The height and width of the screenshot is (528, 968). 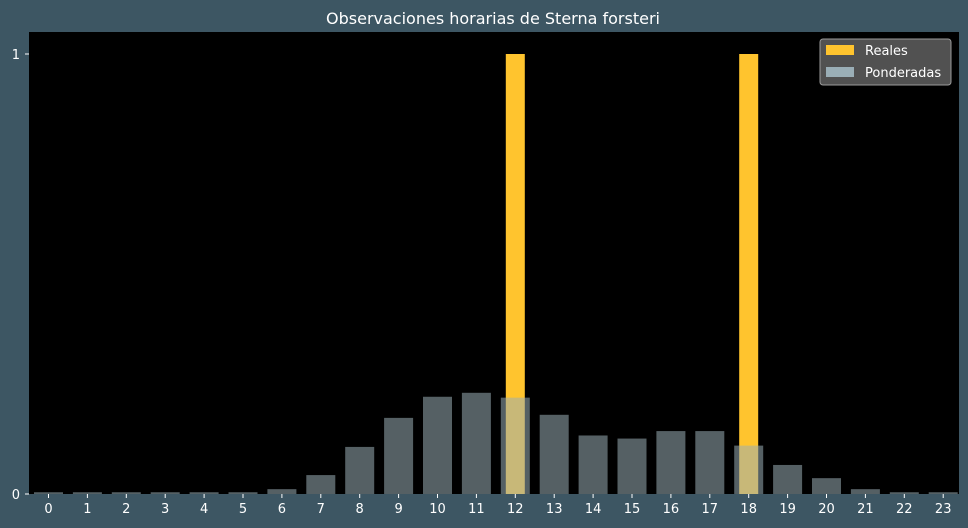 What do you see at coordinates (632, 509) in the screenshot?
I see `x-tick-label-15: 15` at bounding box center [632, 509].